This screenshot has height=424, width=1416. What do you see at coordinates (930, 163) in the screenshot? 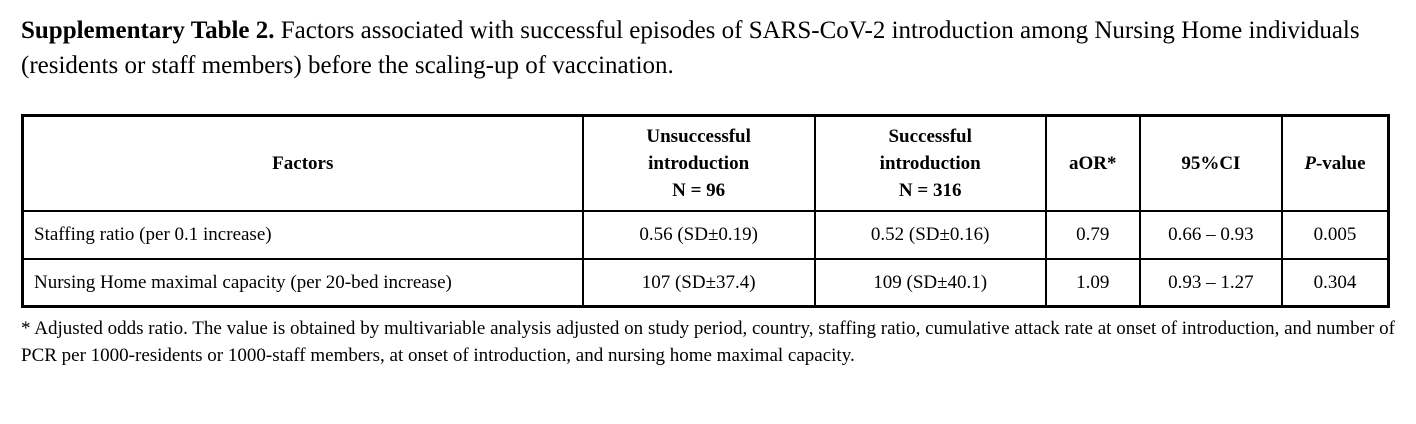
I see `column-header-successful-introduction: Successful introduction N = 316` at bounding box center [930, 163].